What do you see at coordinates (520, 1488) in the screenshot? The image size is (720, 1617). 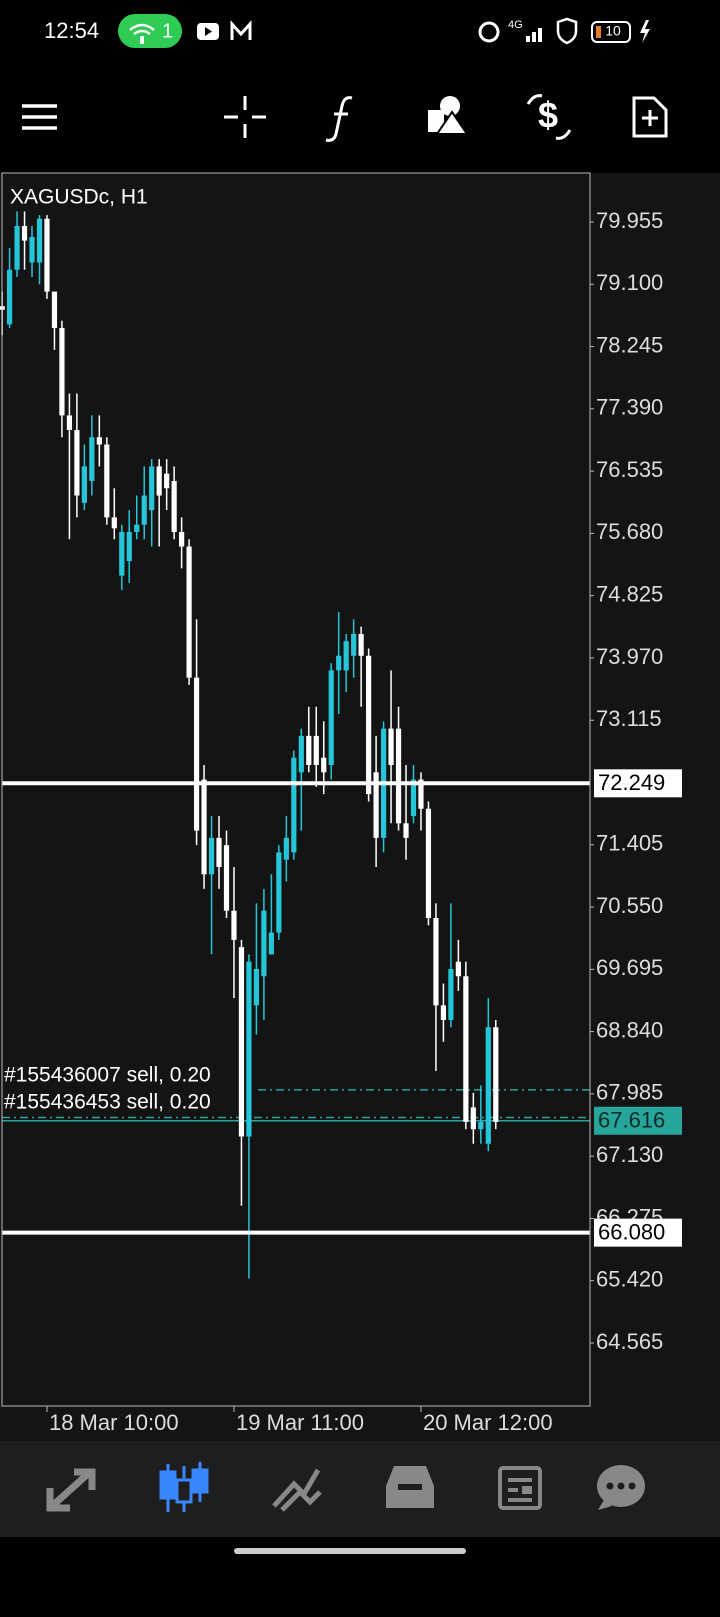 I see `news-tab` at bounding box center [520, 1488].